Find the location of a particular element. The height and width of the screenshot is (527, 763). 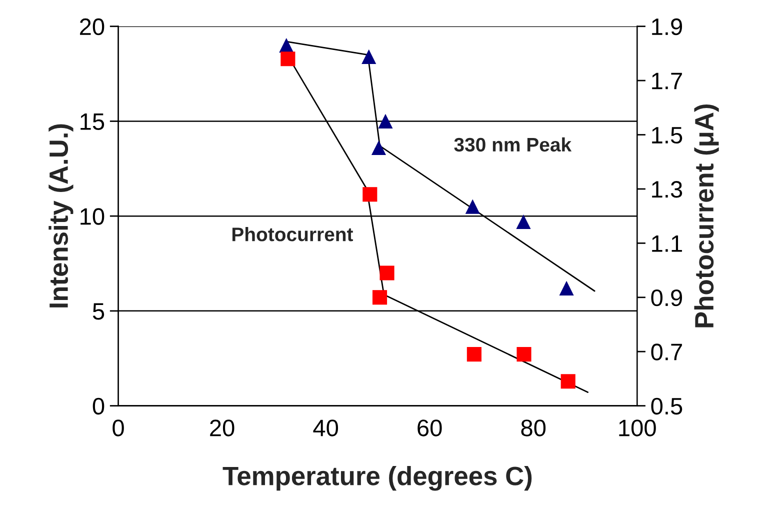

y2-tick-label: 0.5 is located at coordinates (666, 406).